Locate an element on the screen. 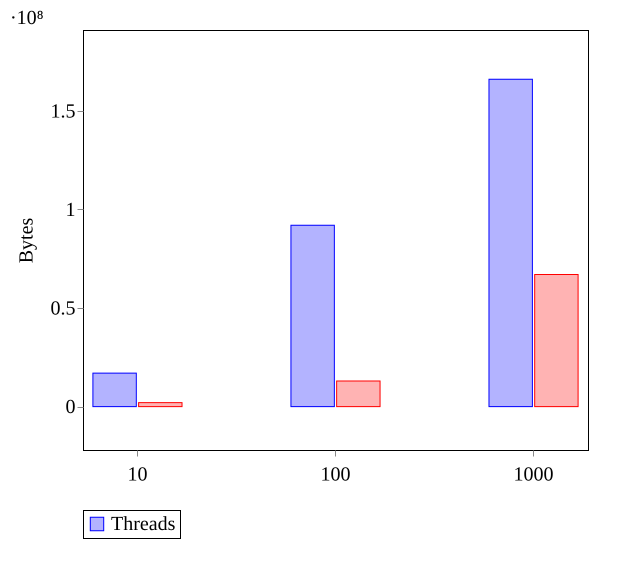 The height and width of the screenshot is (586, 630). legend-label: Threads is located at coordinates (143, 524).